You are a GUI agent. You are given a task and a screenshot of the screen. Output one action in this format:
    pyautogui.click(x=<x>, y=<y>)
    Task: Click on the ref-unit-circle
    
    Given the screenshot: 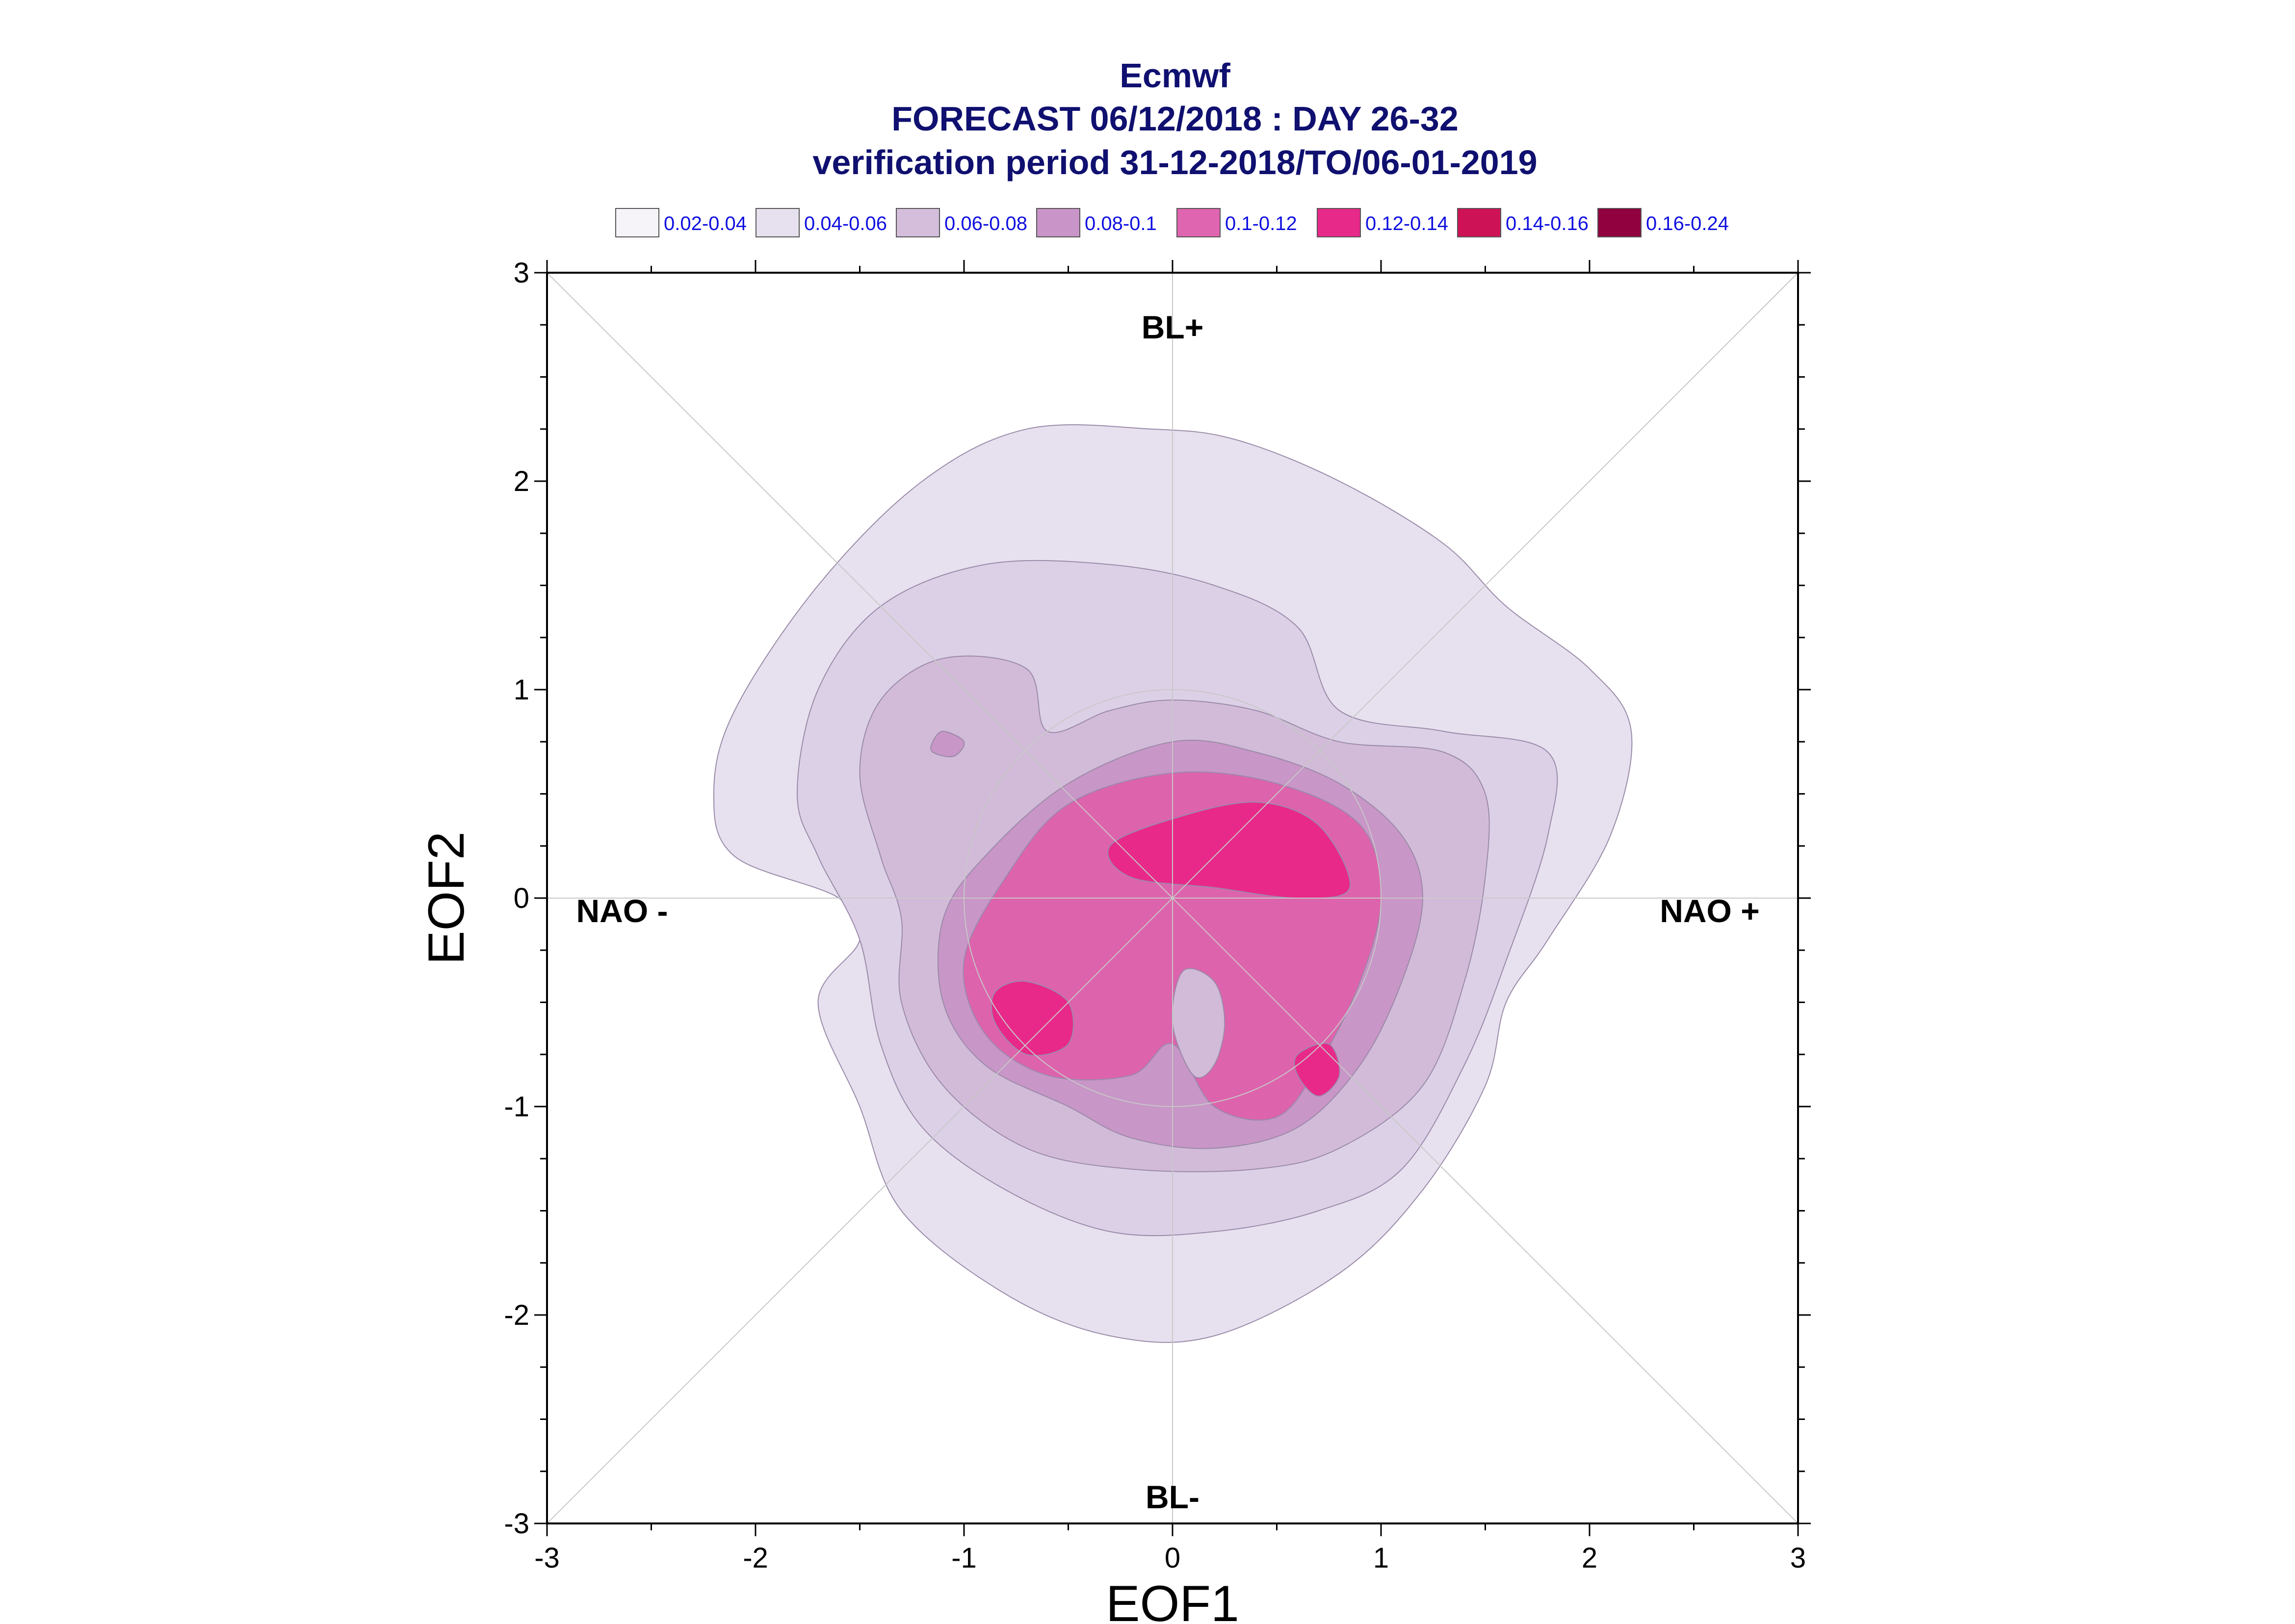 What is the action you would take?
    pyautogui.click(x=1173, y=898)
    